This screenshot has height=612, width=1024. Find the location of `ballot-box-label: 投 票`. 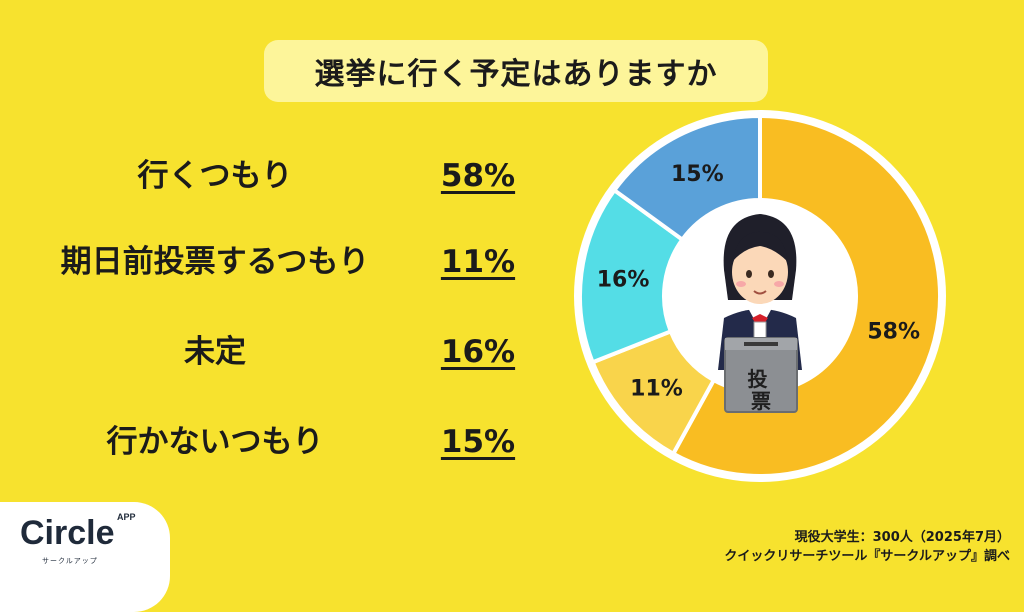

ballot-box-label: 投 票 is located at coordinates (761, 390).